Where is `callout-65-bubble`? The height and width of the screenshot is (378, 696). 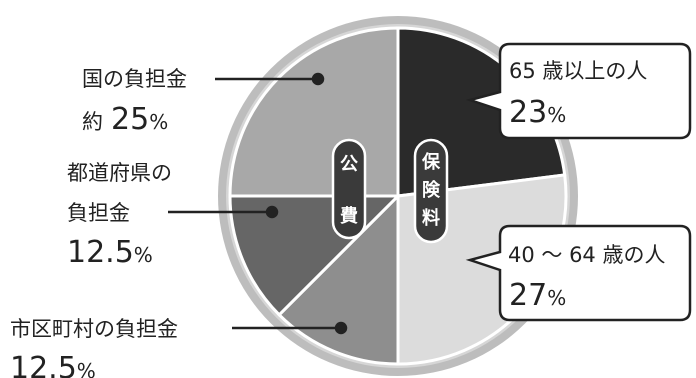 callout-65-bubble is located at coordinates (578, 91).